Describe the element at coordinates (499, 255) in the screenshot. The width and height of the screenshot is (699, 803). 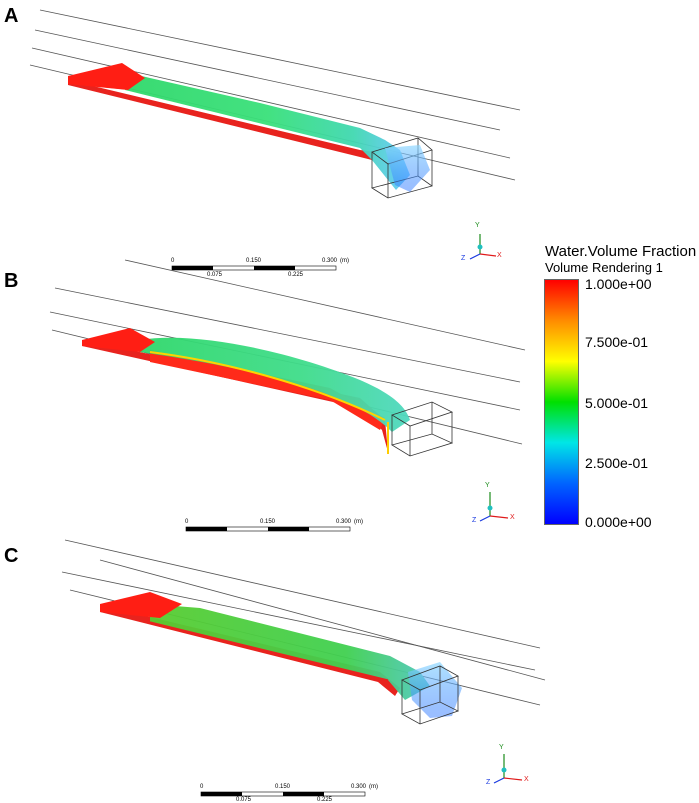
I see `axis-a-x: X` at that location.